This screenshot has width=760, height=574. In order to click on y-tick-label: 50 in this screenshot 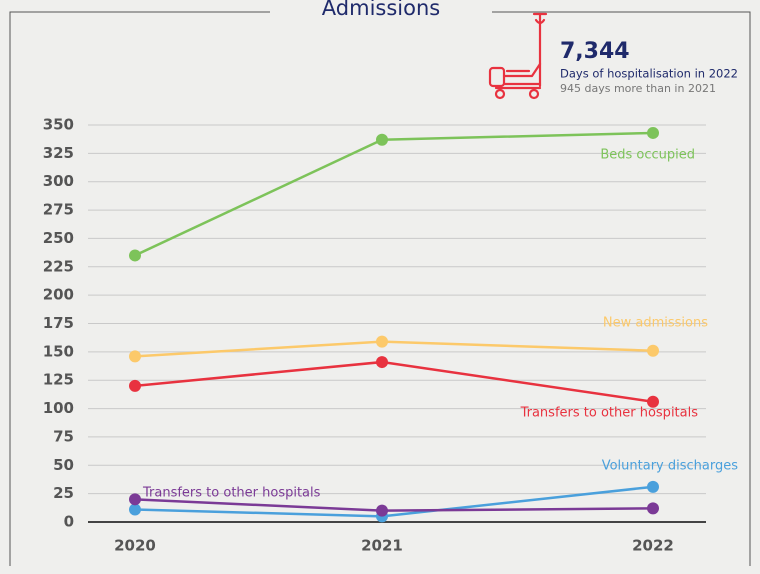, I will do `click(63, 465)`.